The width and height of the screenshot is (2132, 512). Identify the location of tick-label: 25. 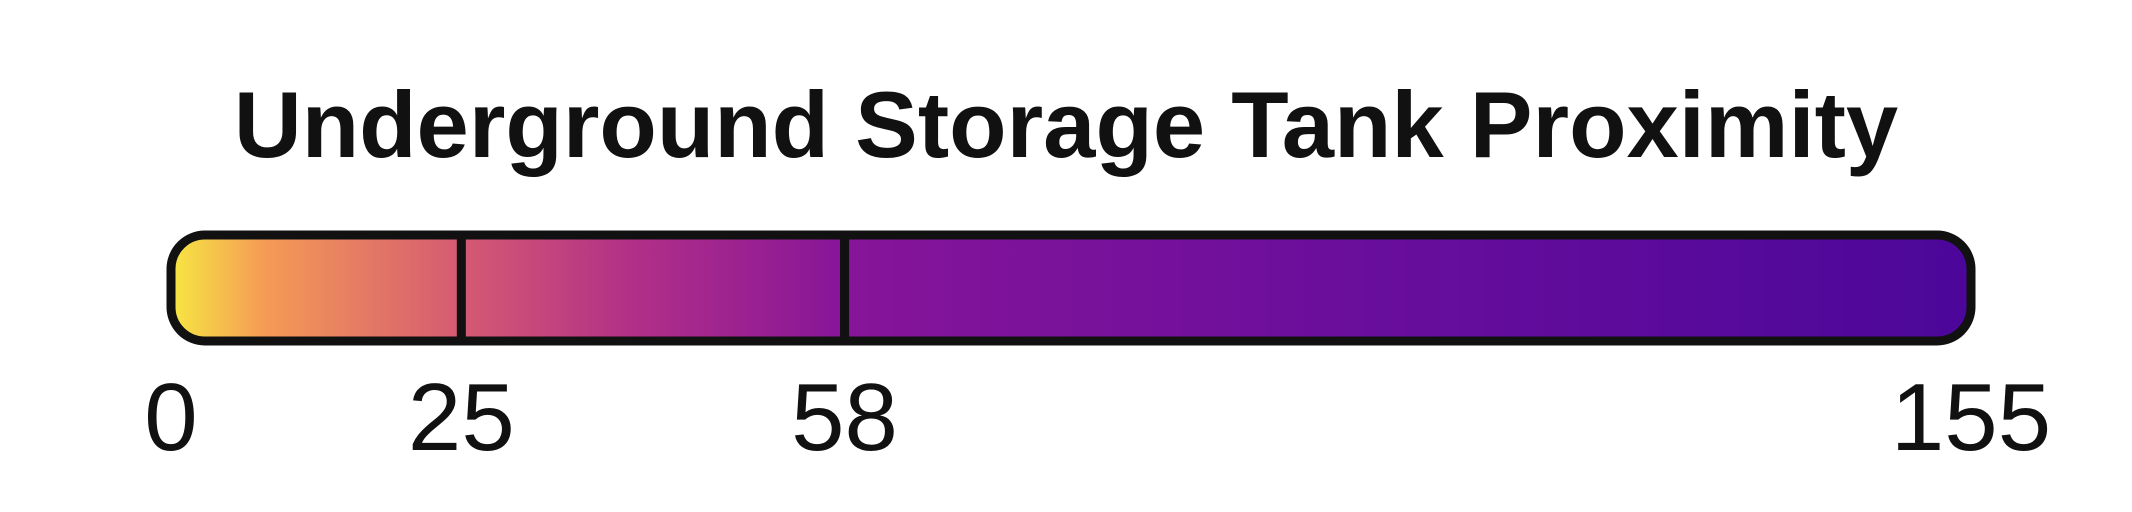
(461, 417).